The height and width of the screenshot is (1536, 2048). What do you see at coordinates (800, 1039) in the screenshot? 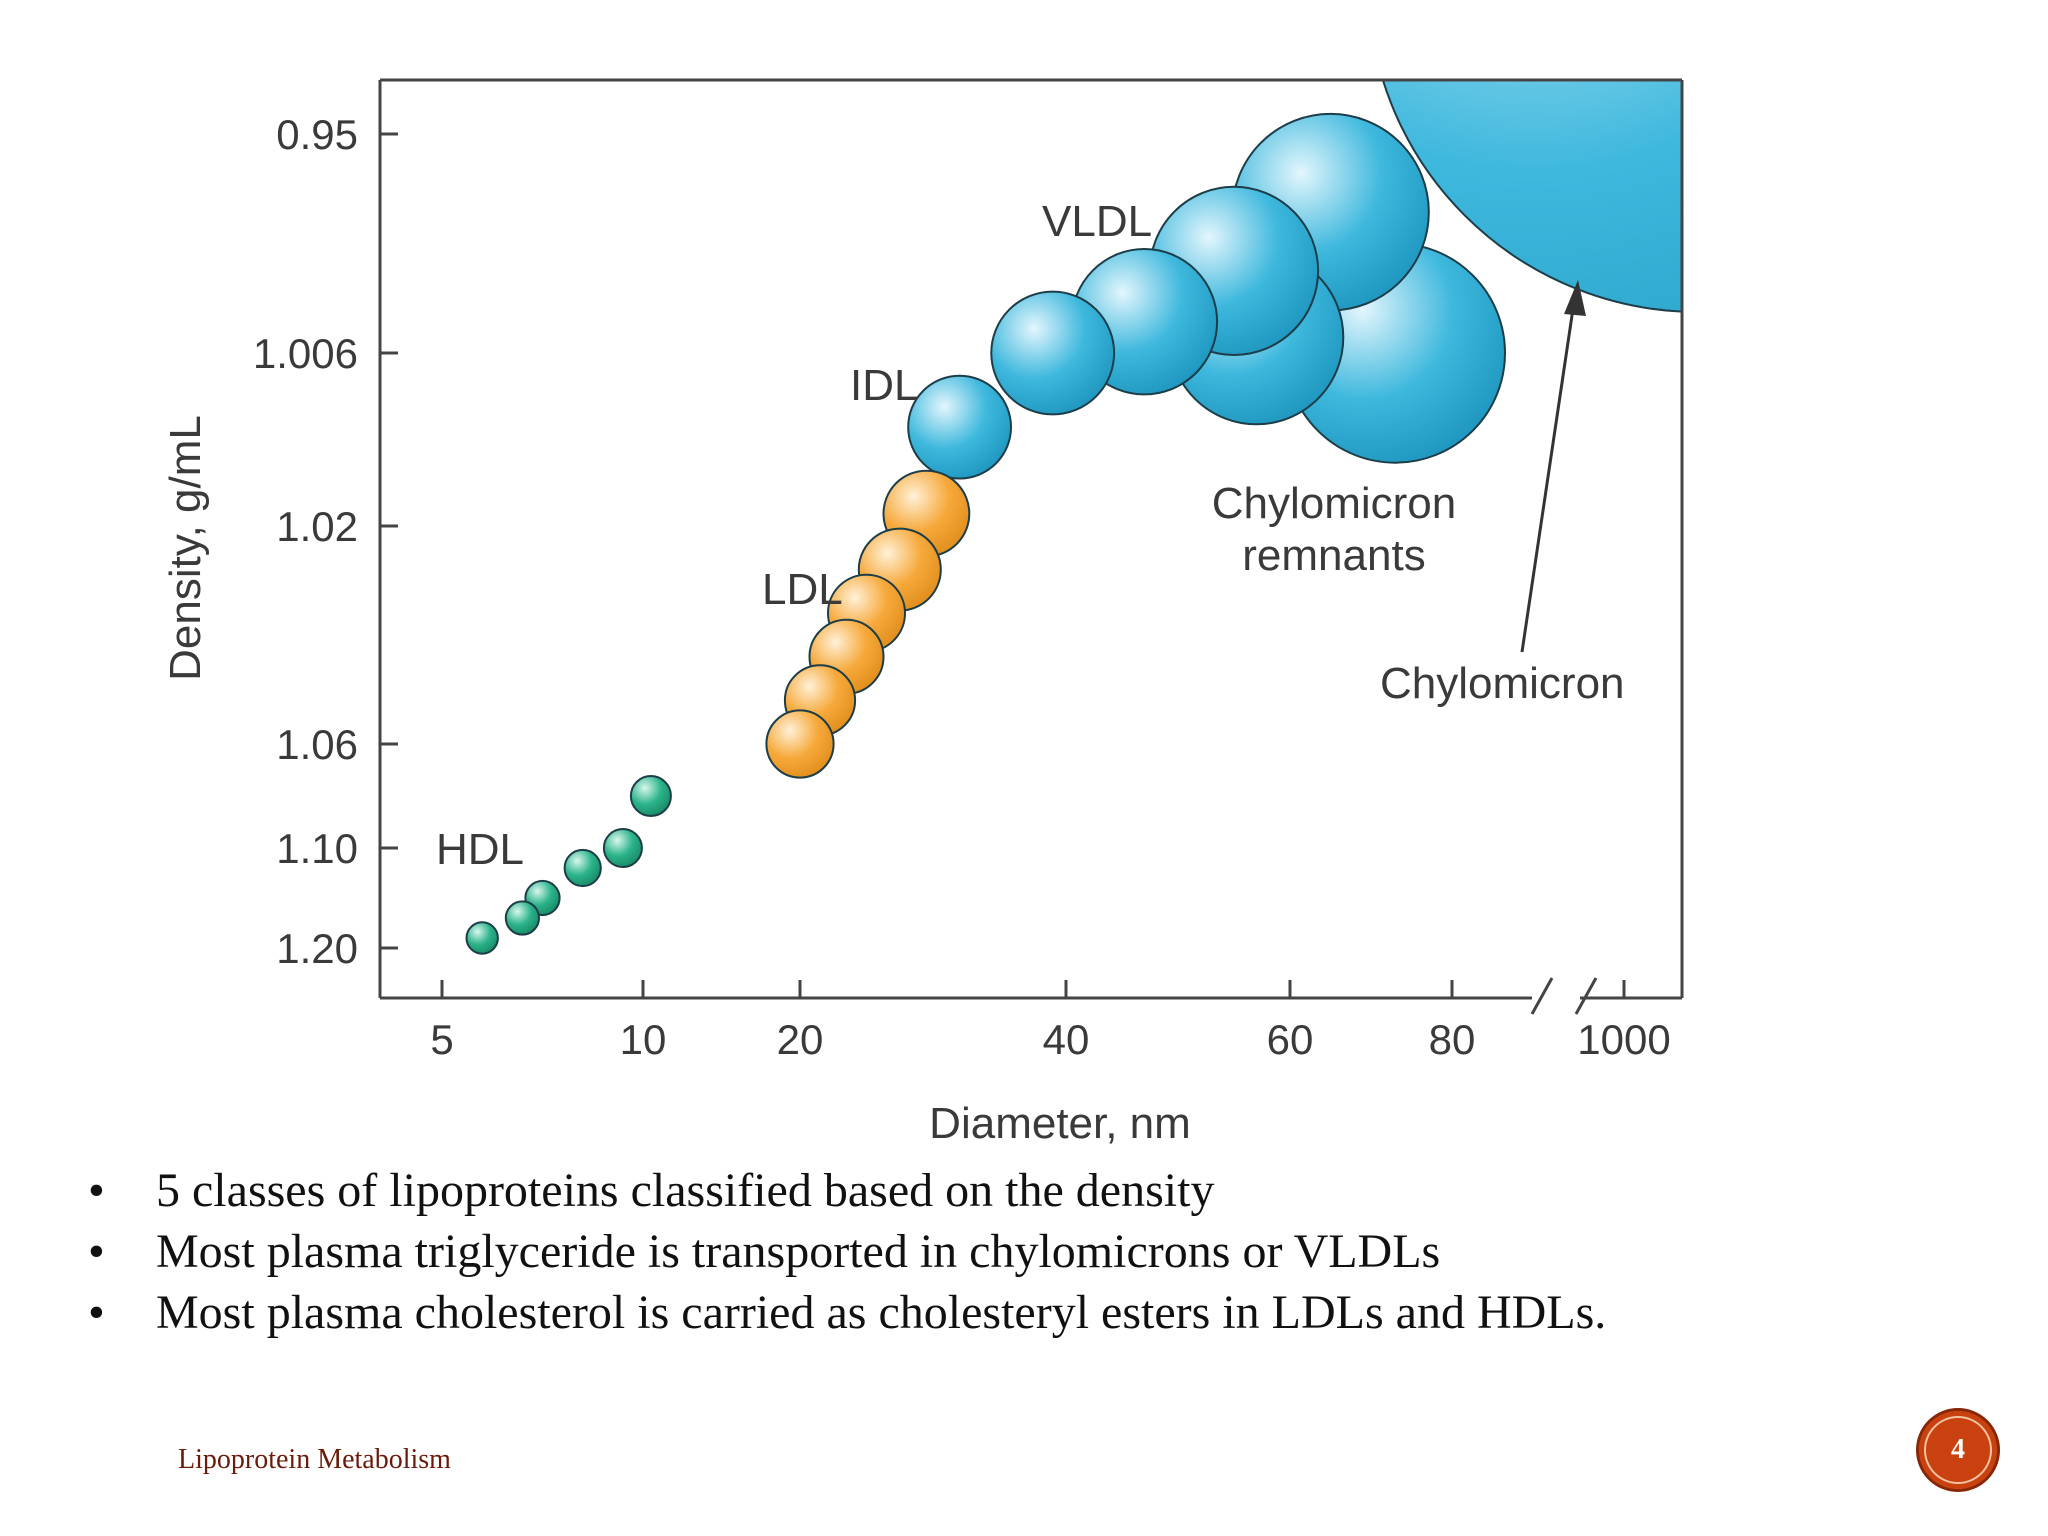
I see `x-tick-label: 20` at bounding box center [800, 1039].